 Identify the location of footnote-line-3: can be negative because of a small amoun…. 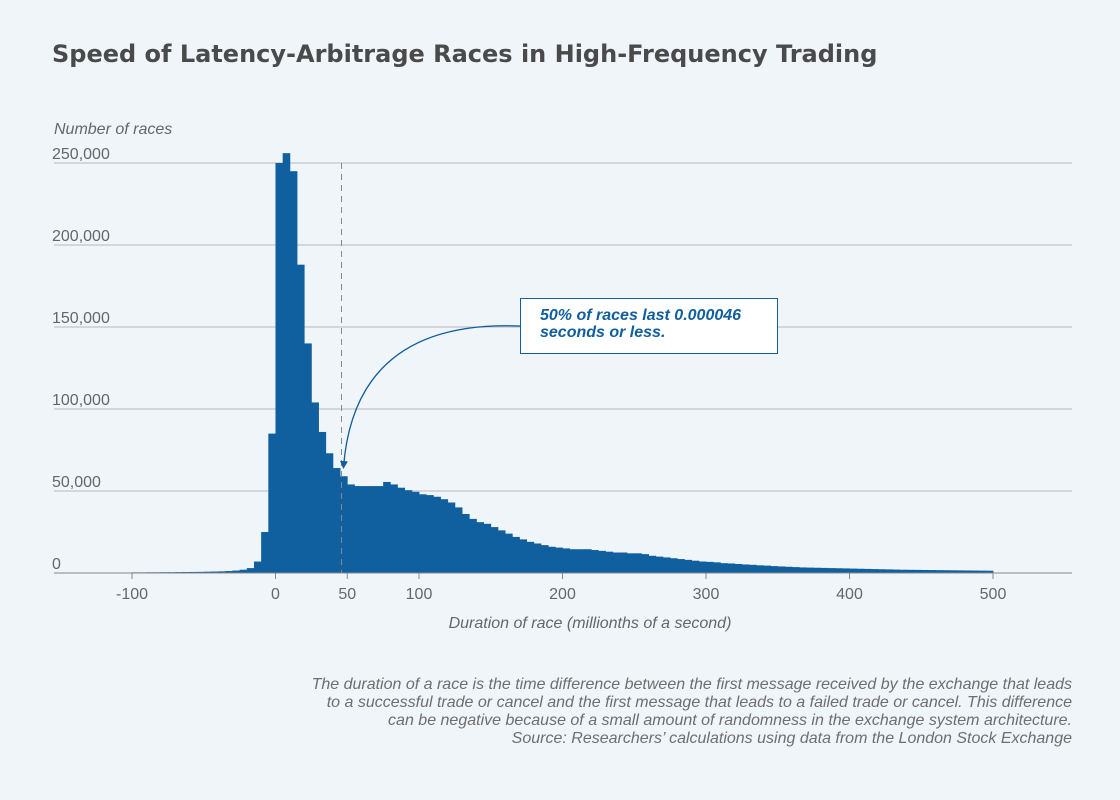
(730, 720).